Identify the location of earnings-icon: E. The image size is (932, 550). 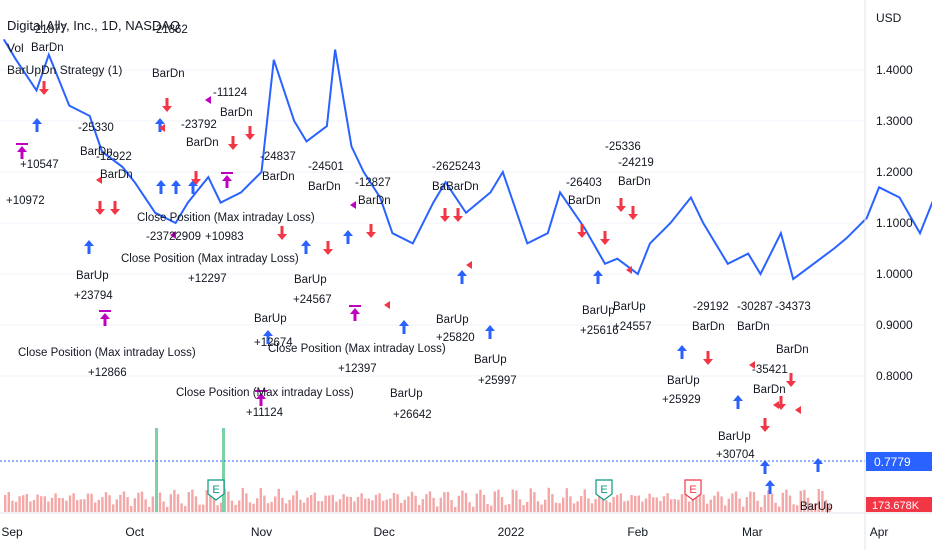
(693, 490).